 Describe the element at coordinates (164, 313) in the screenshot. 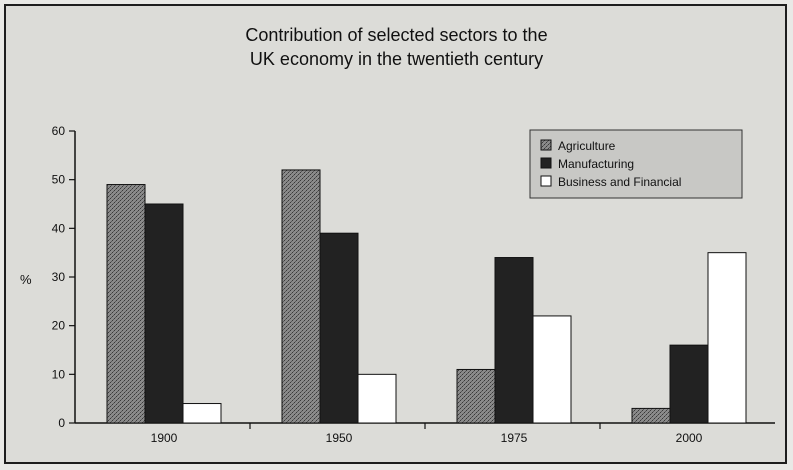

I see `bar-manufacturing-1900` at that location.